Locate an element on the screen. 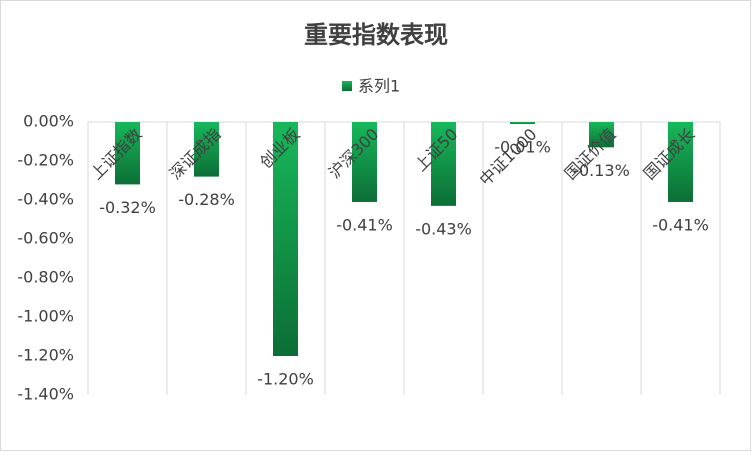 The image size is (752, 465). data-label: -1.20% is located at coordinates (285, 379).